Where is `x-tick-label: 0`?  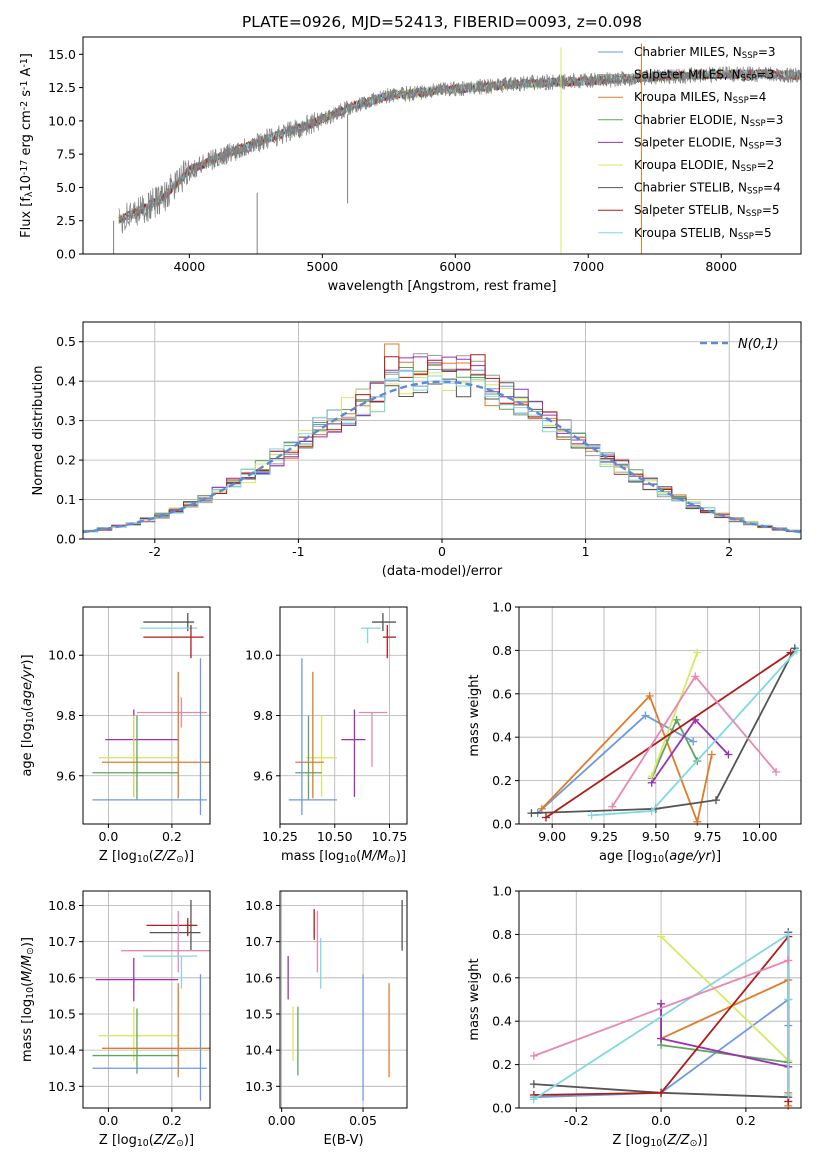
x-tick-label: 0 is located at coordinates (442, 551).